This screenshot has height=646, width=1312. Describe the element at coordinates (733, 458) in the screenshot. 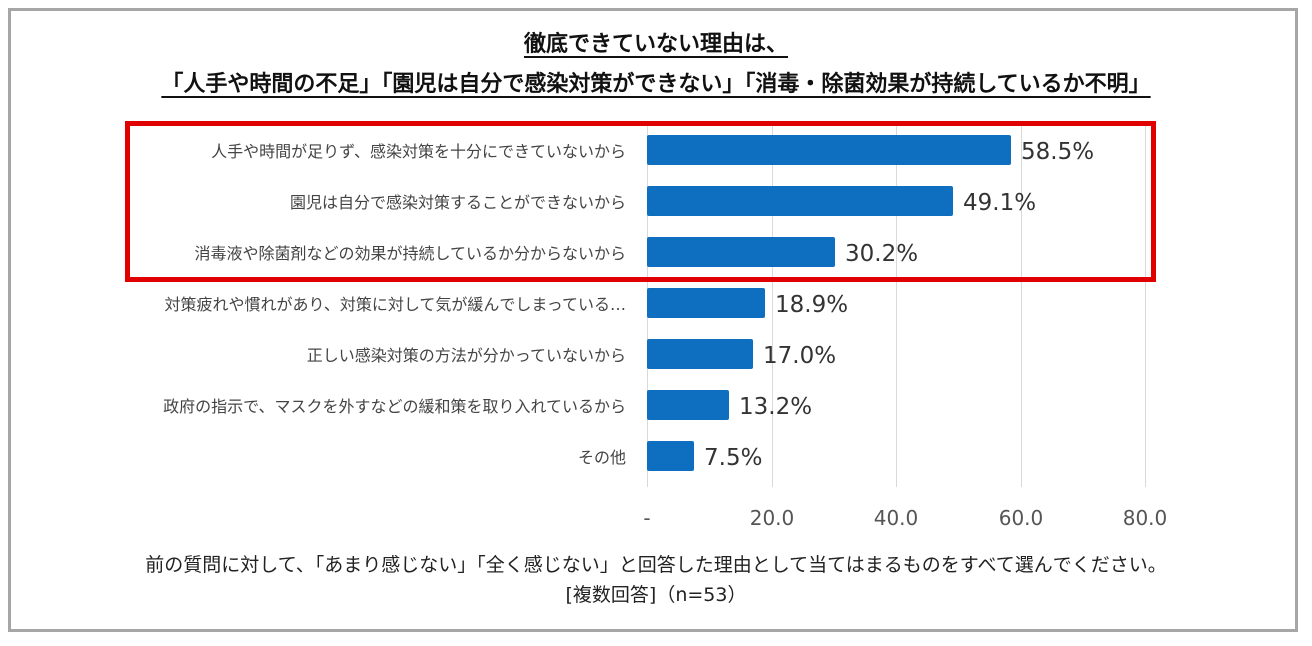

I see `data-label: 7.5%` at that location.